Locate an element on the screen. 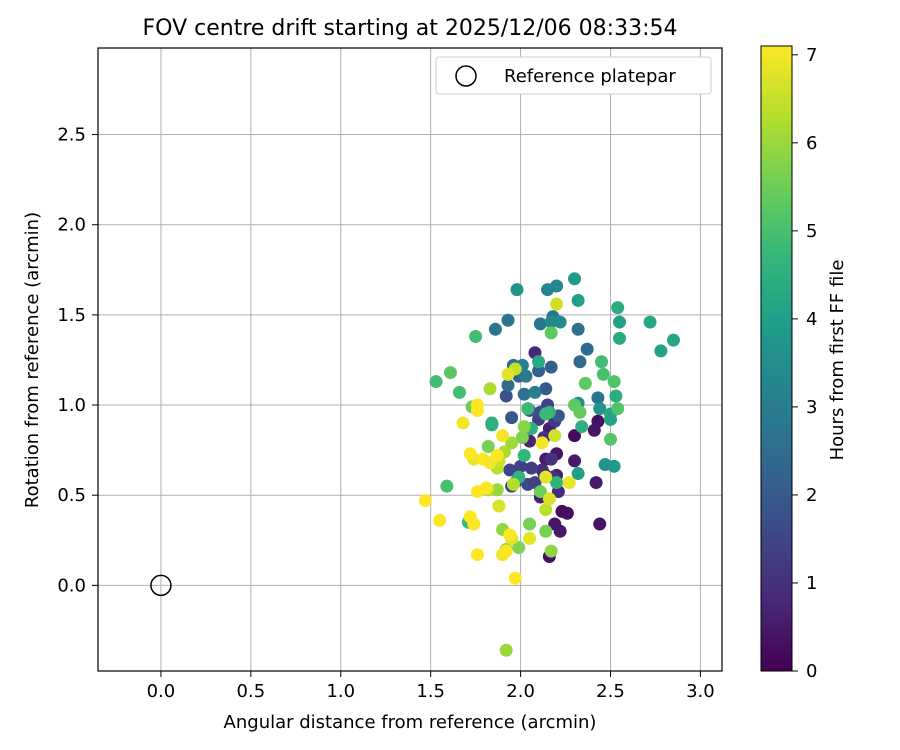 The width and height of the screenshot is (900, 750). legend-label: Reference platepar is located at coordinates (590, 76).